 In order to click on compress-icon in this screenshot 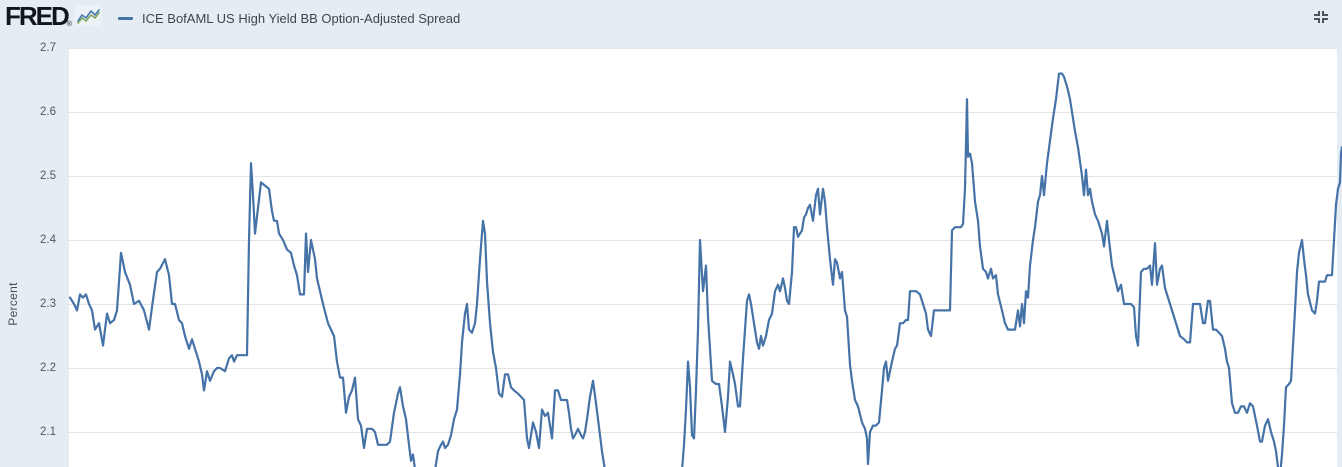, I will do `click(1321, 17)`.